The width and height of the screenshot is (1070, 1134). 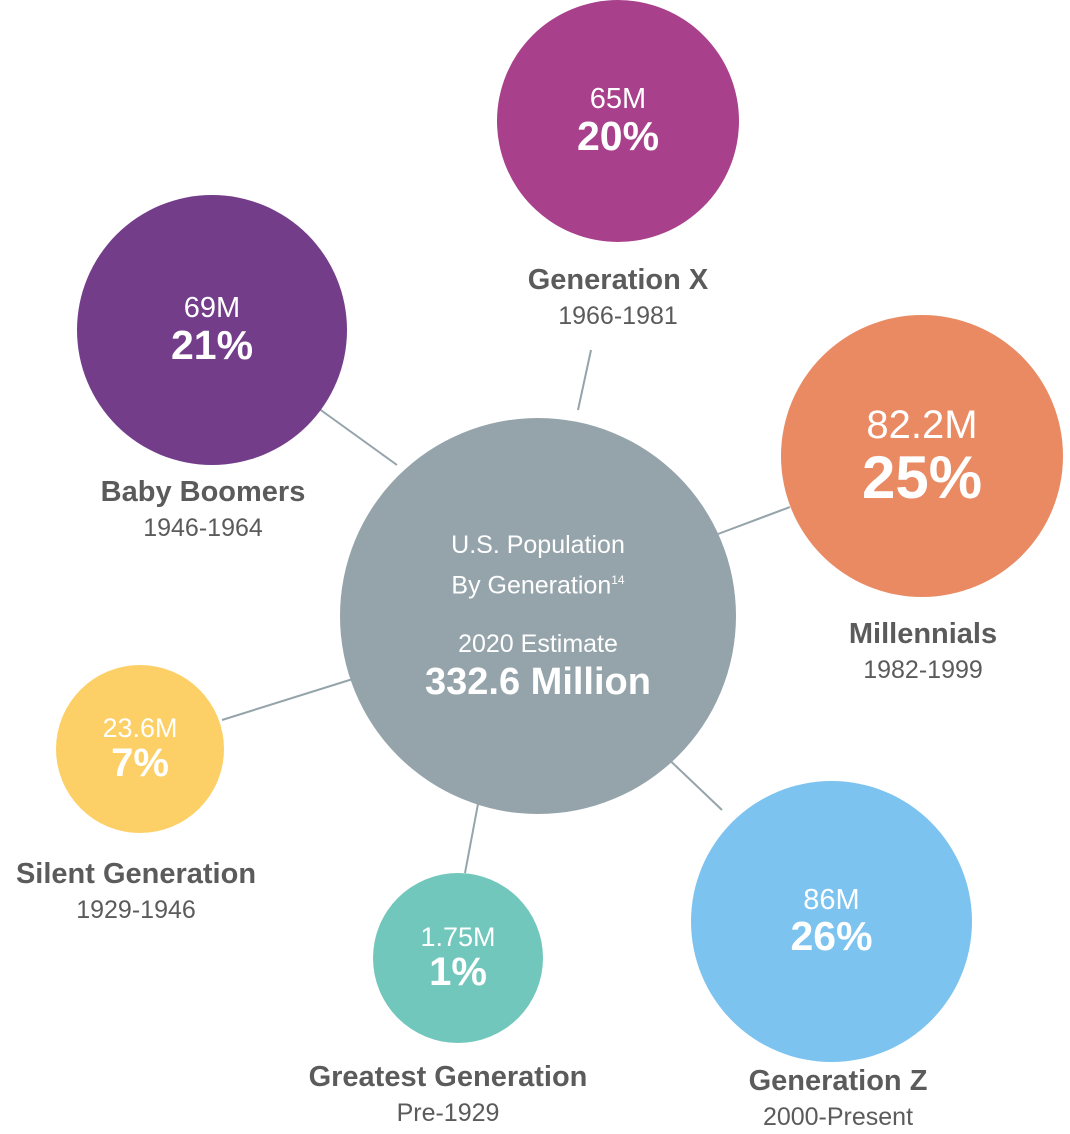 What do you see at coordinates (212, 308) in the screenshot?
I see `population-count: 69M` at bounding box center [212, 308].